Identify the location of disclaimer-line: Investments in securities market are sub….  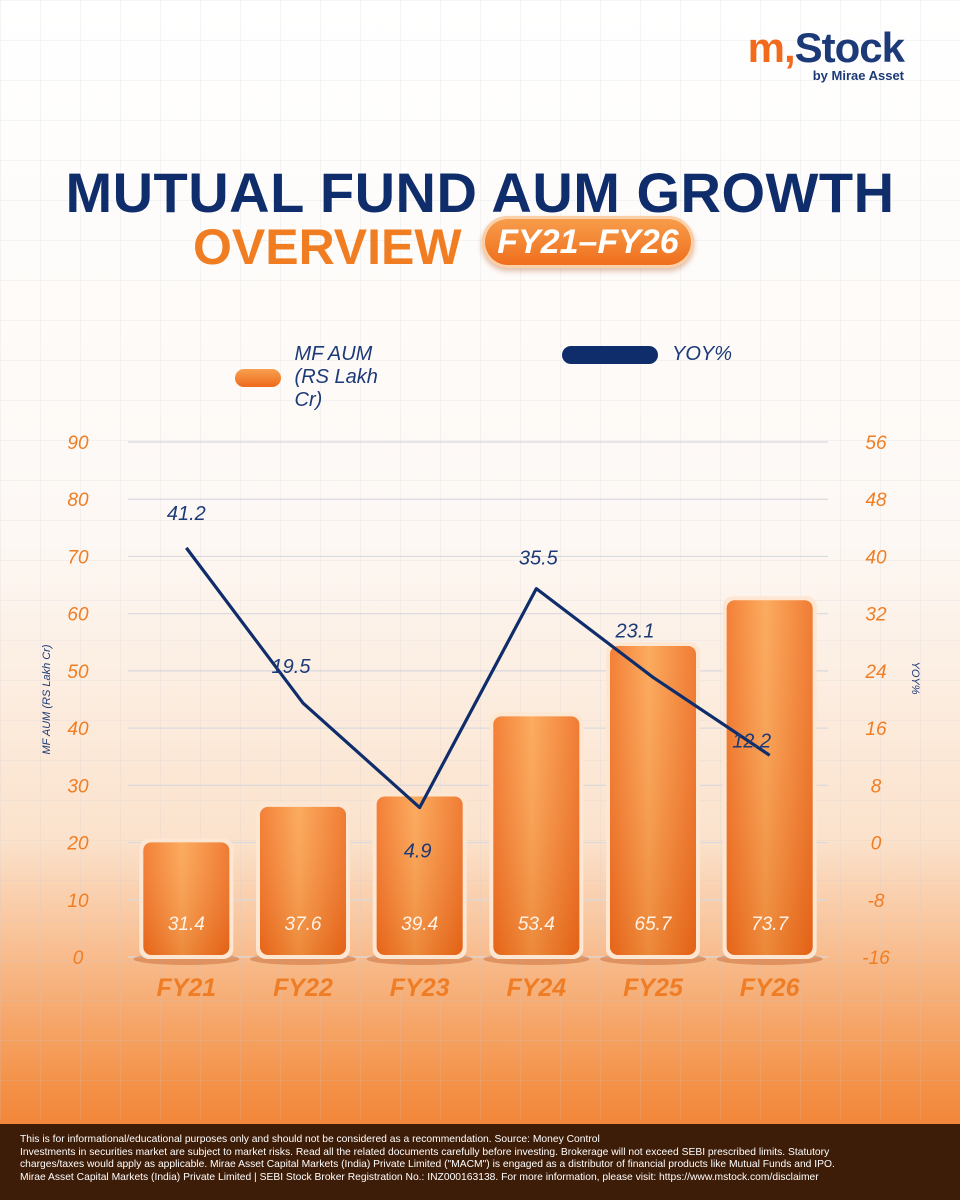
(425, 1152).